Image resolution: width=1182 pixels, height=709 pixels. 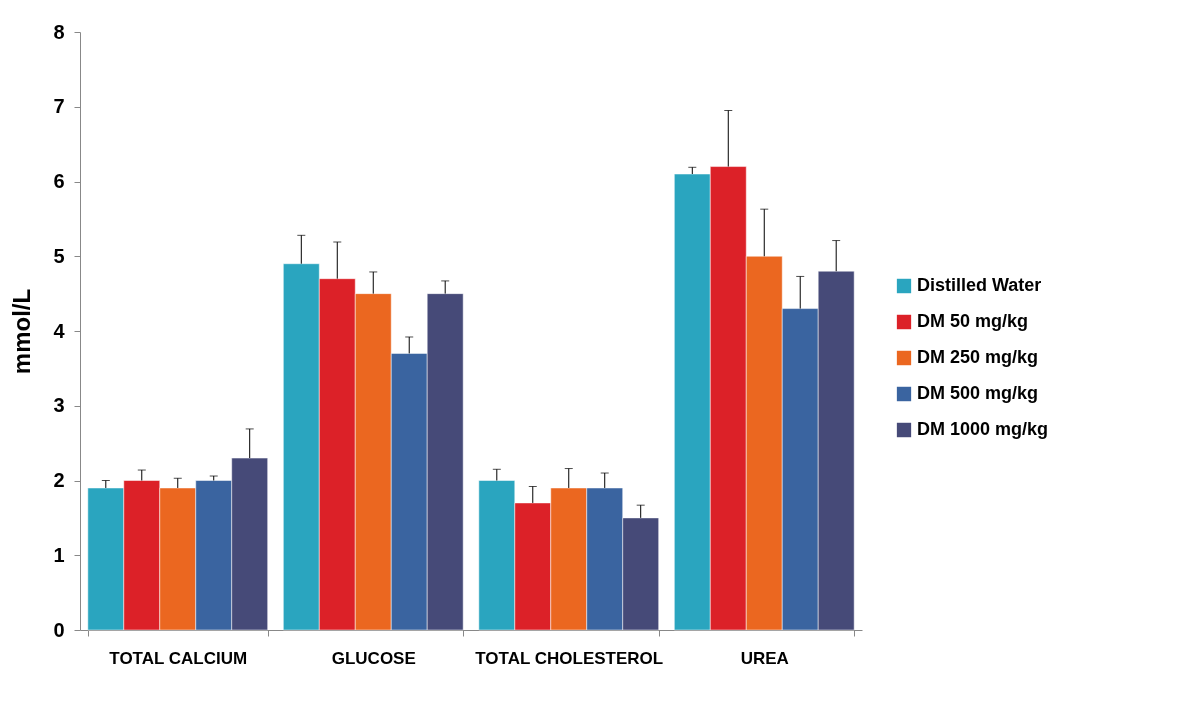 I want to click on x-tick-label: TOTAL CALCIUM, so click(x=178, y=658).